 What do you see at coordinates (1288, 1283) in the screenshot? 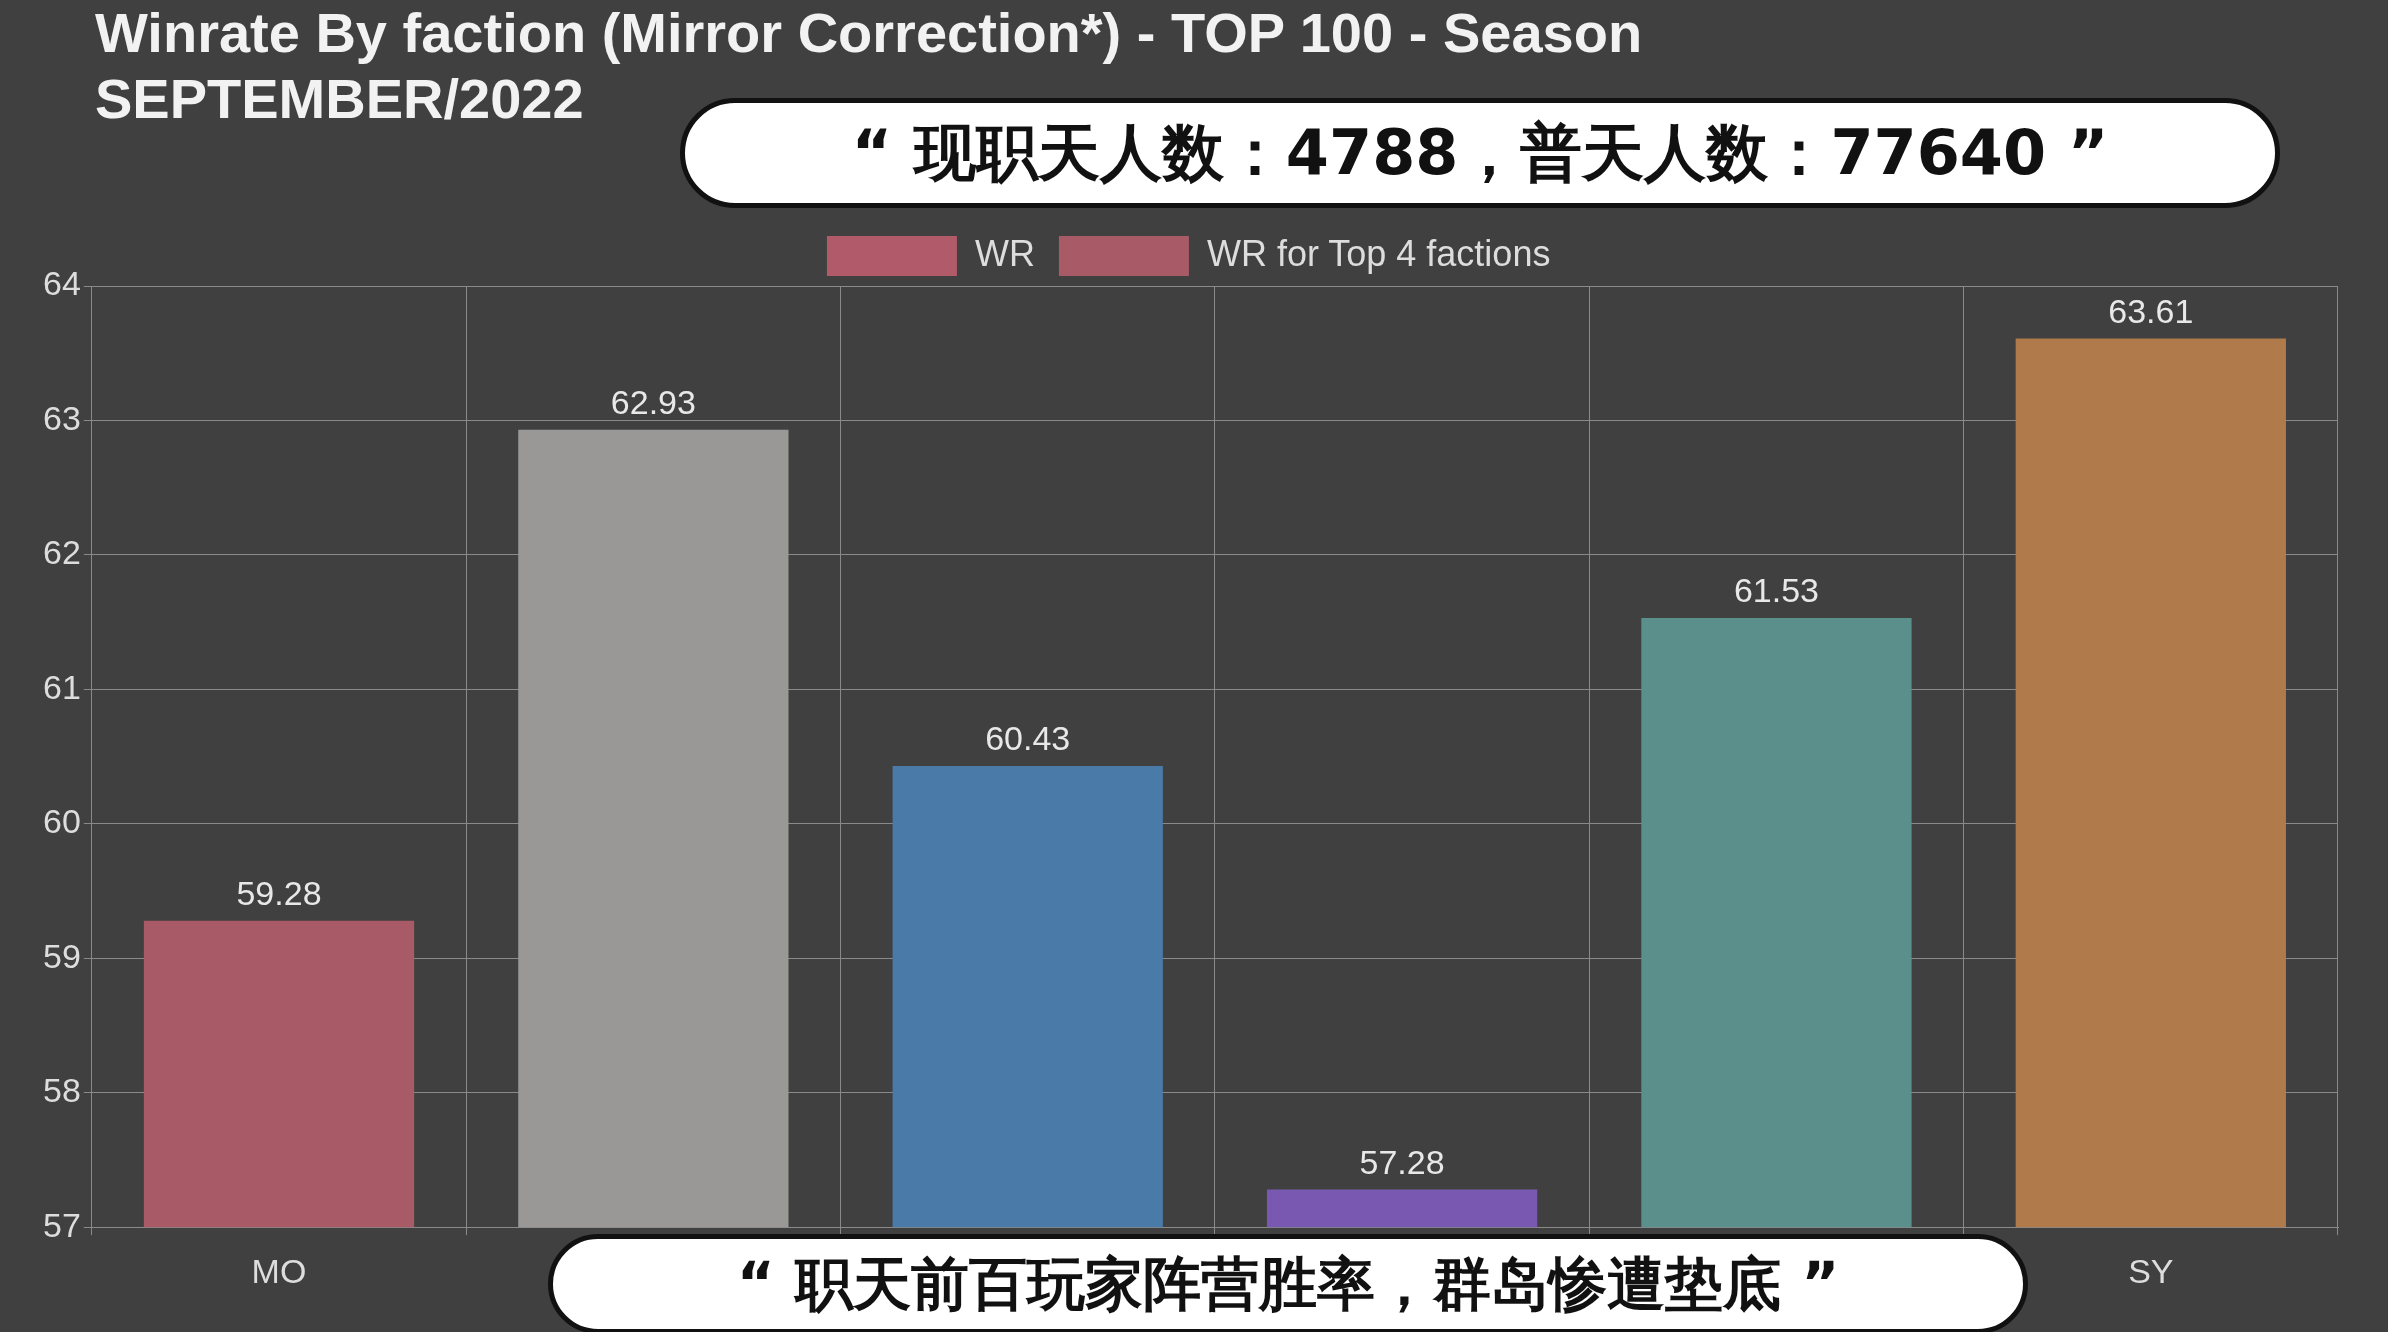
I see `text: “ 职天前百玩家阵营胜率，群岛惨遭垫底 ”` at bounding box center [1288, 1283].